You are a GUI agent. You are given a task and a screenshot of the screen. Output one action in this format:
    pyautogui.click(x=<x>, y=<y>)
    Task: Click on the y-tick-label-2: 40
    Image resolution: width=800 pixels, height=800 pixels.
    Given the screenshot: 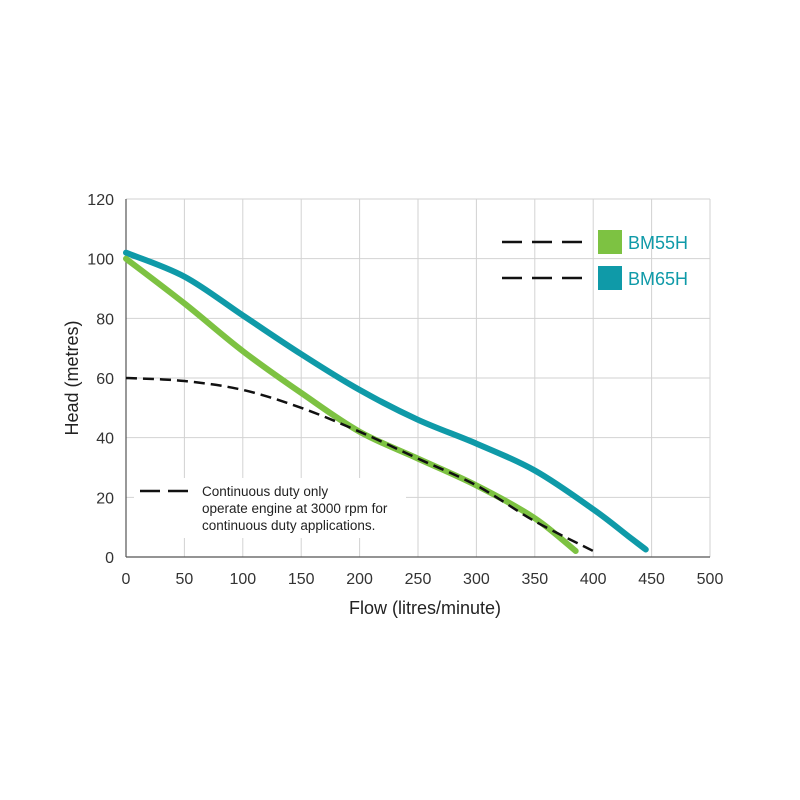 What is the action you would take?
    pyautogui.click(x=105, y=439)
    